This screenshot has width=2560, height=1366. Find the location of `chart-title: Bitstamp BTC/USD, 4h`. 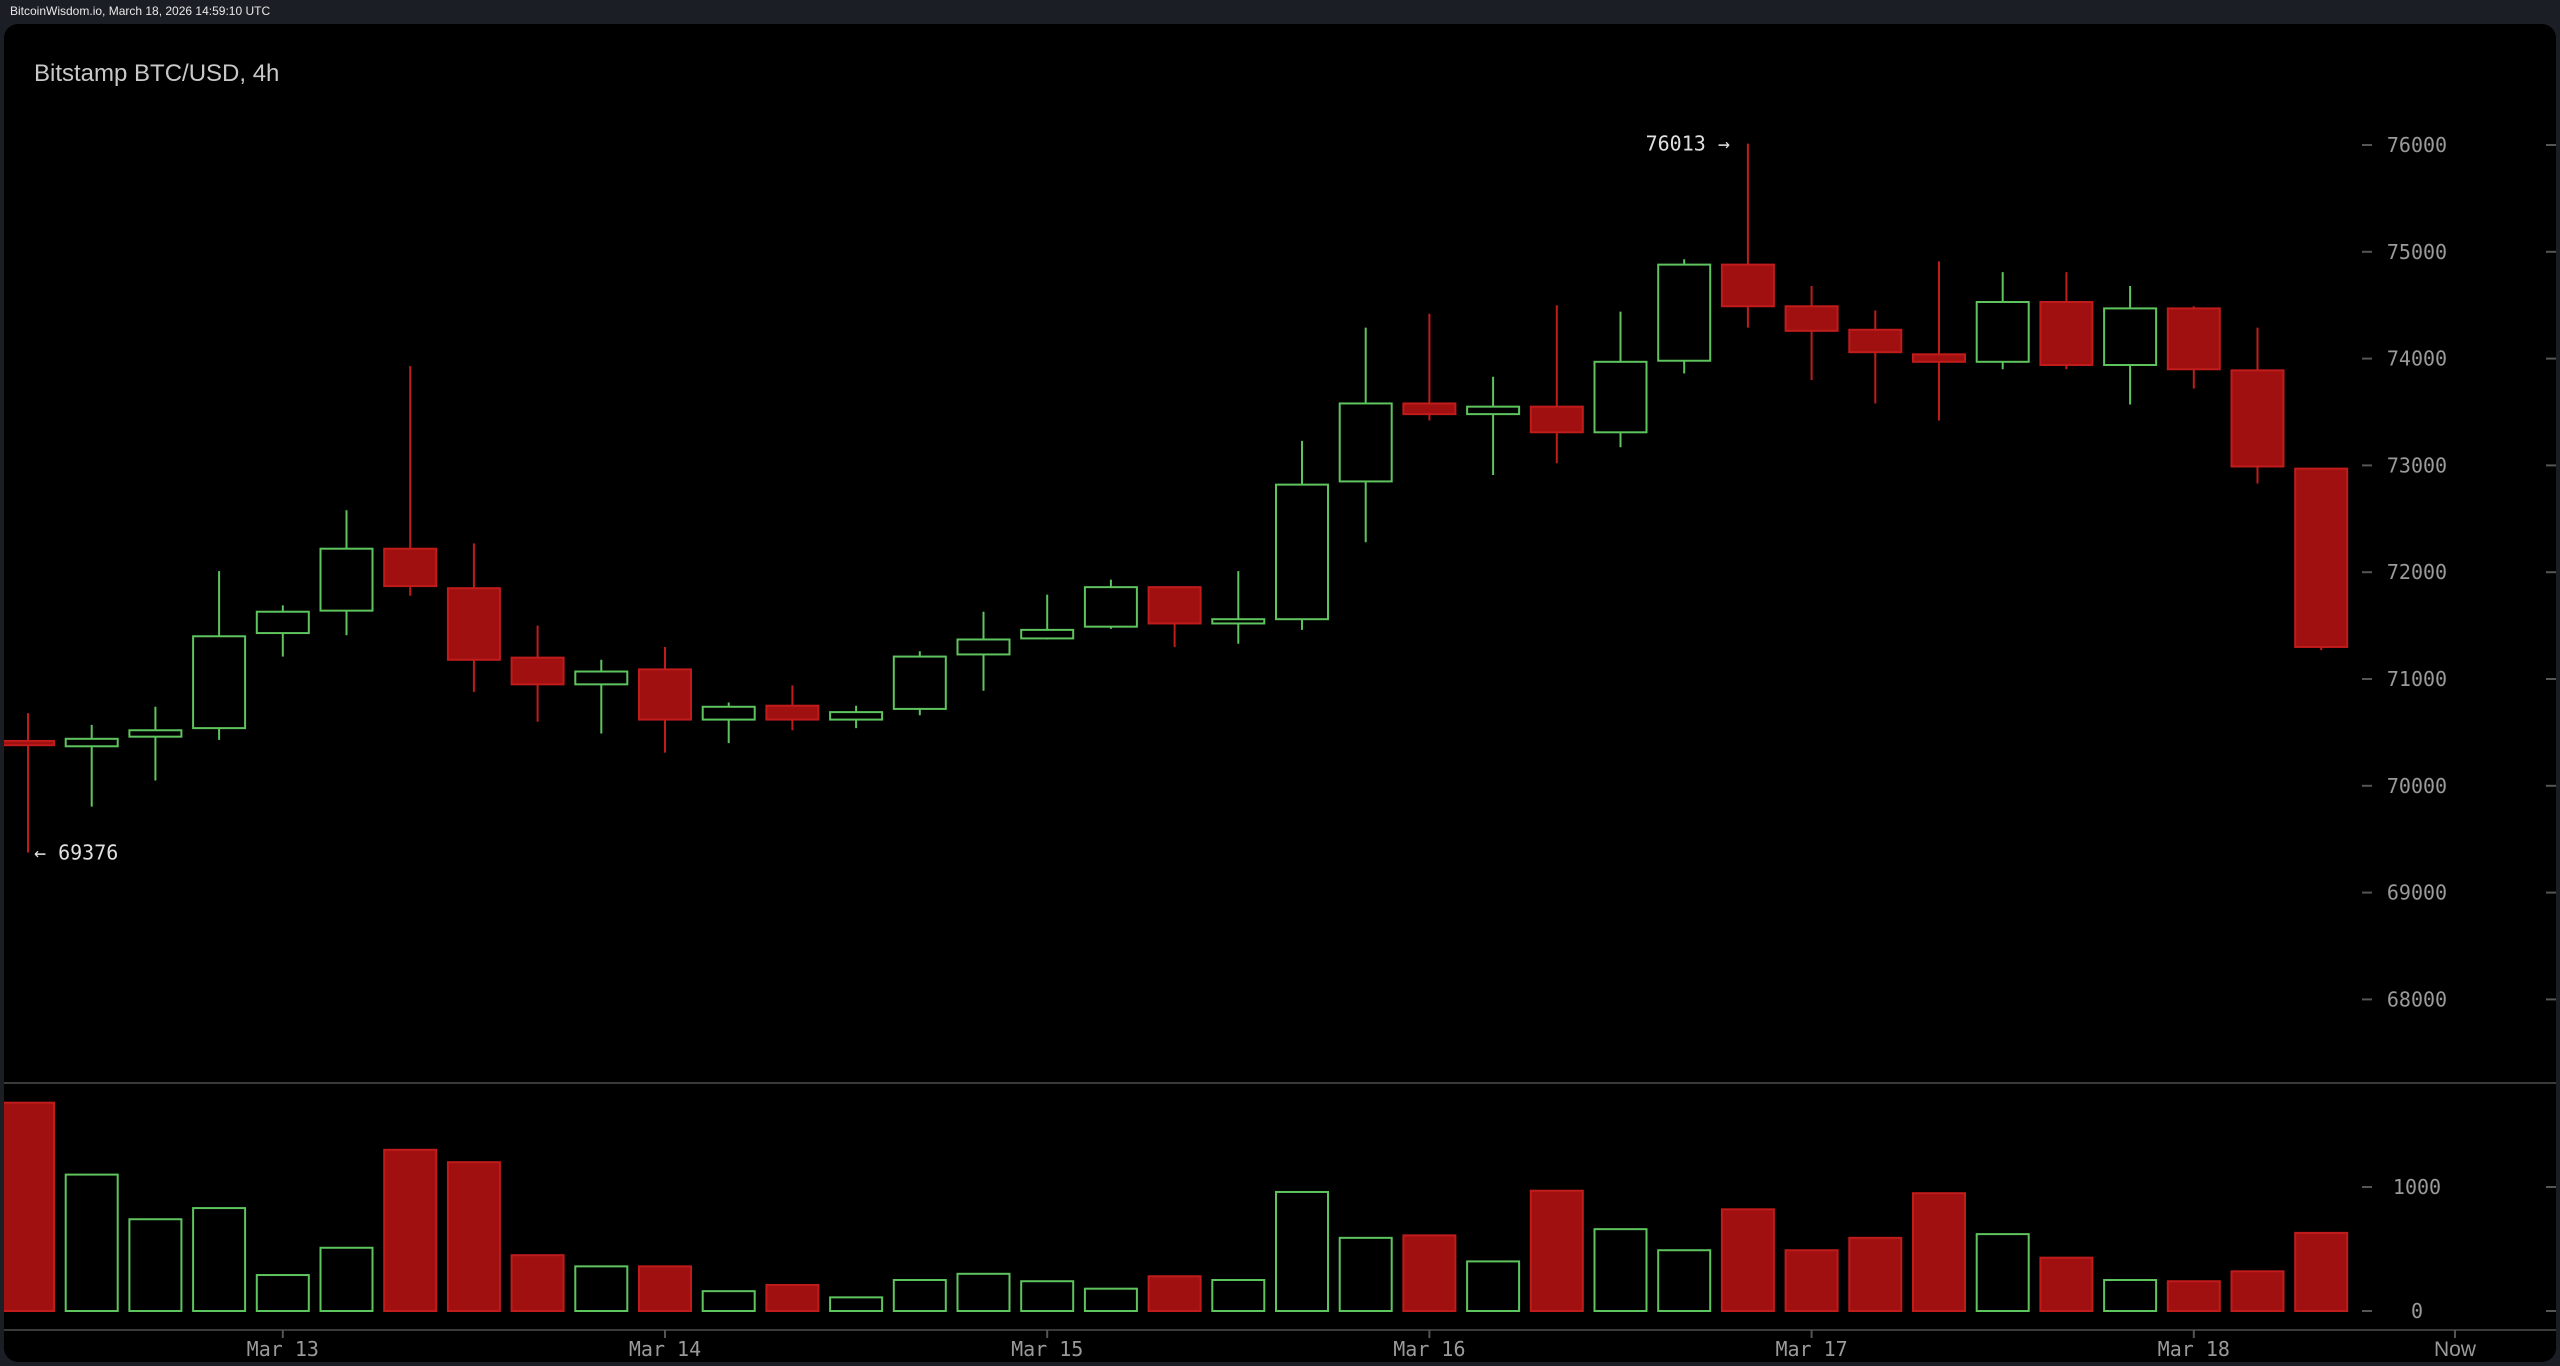

chart-title: Bitstamp BTC/USD, 4h is located at coordinates (157, 73).